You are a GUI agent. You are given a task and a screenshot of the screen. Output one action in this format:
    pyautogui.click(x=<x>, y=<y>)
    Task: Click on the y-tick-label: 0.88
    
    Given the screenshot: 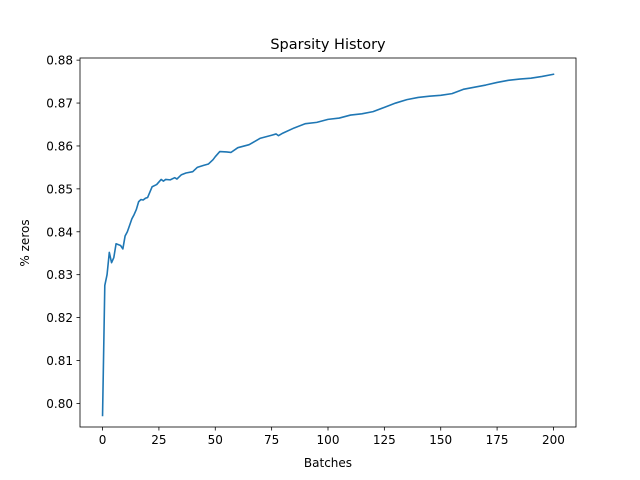 What is the action you would take?
    pyautogui.click(x=59, y=61)
    